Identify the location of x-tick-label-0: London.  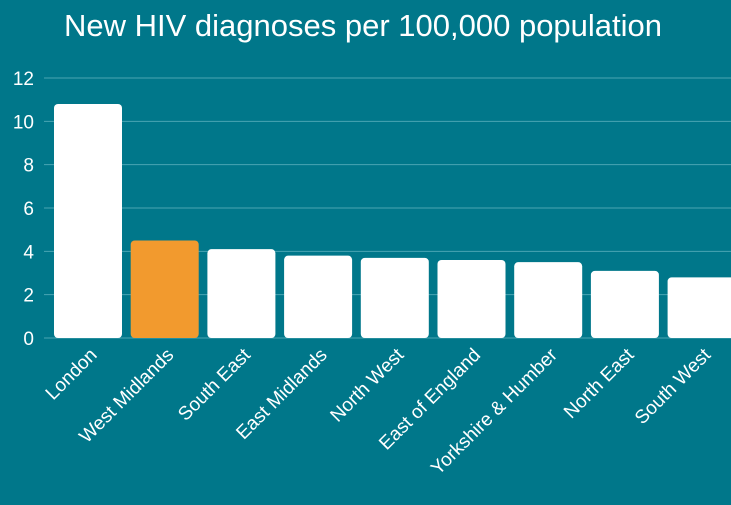
(72, 375).